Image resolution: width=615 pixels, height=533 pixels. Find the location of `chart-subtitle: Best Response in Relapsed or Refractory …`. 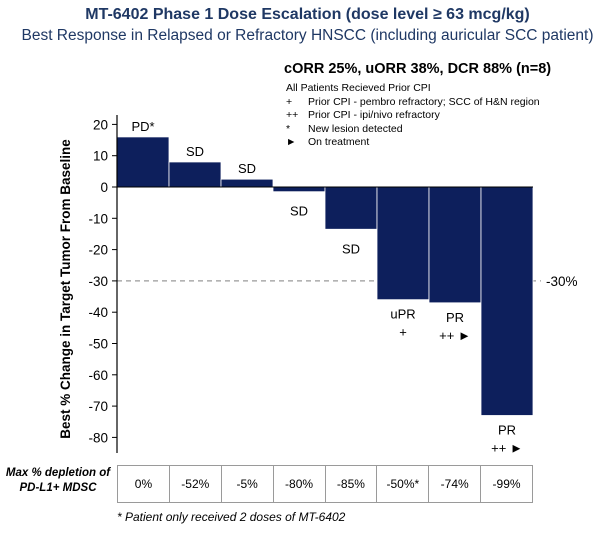

chart-subtitle: Best Response in Relapsed or Refractory … is located at coordinates (307, 35).